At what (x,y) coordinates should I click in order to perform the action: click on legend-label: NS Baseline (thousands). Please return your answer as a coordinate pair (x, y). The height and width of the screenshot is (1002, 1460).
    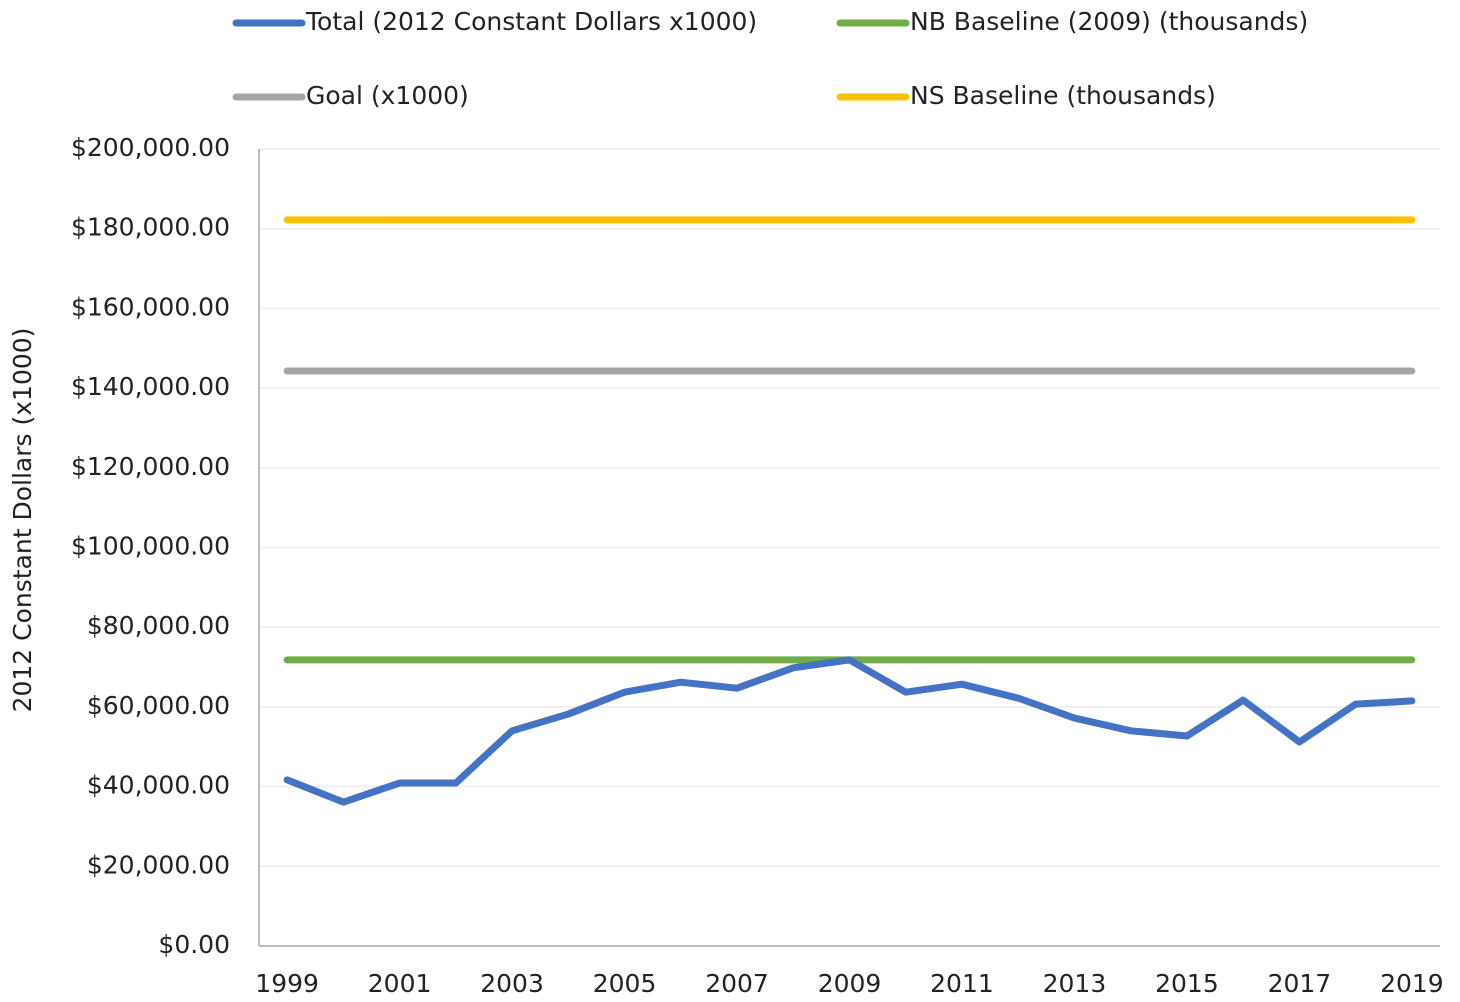
    Looking at the image, I should click on (1063, 95).